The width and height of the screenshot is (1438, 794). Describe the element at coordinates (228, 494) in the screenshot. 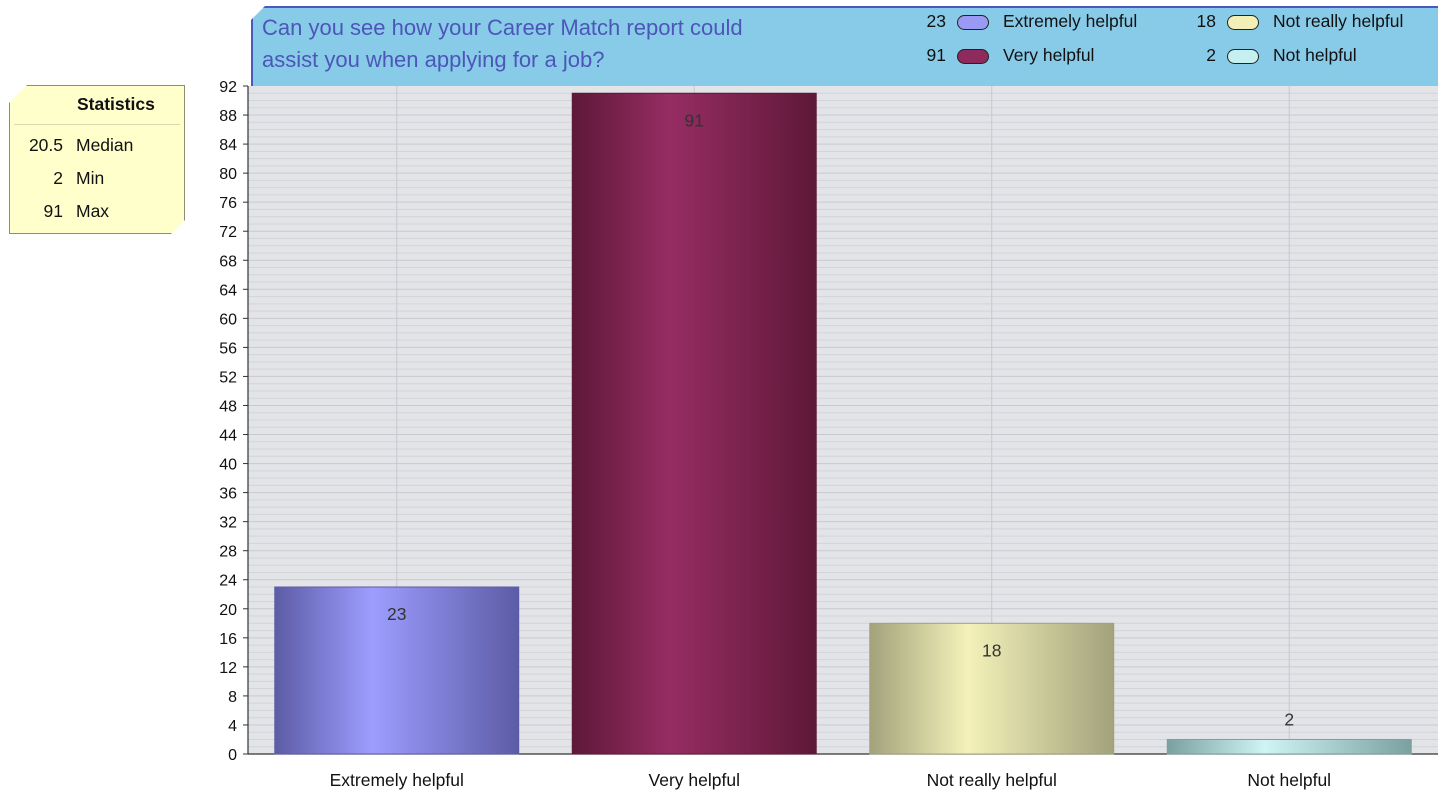

I see `y-tick-label: 36` at that location.